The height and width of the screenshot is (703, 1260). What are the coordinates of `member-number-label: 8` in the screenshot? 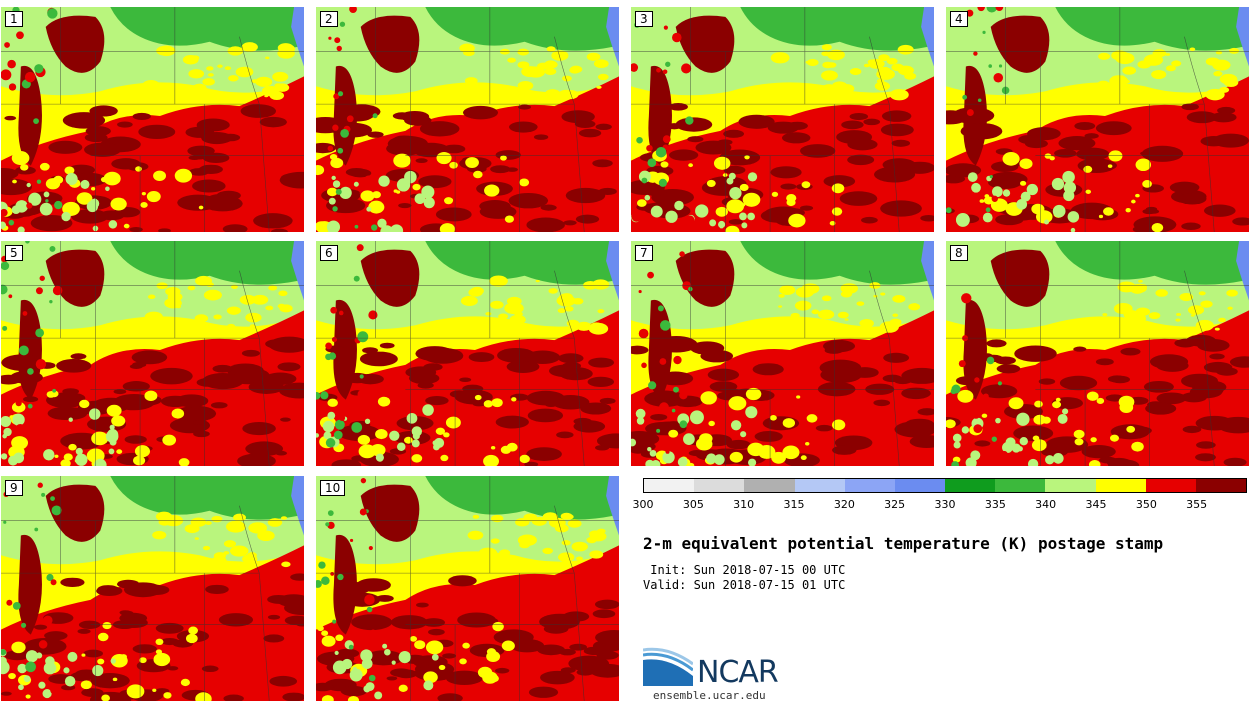 It's located at (959, 253).